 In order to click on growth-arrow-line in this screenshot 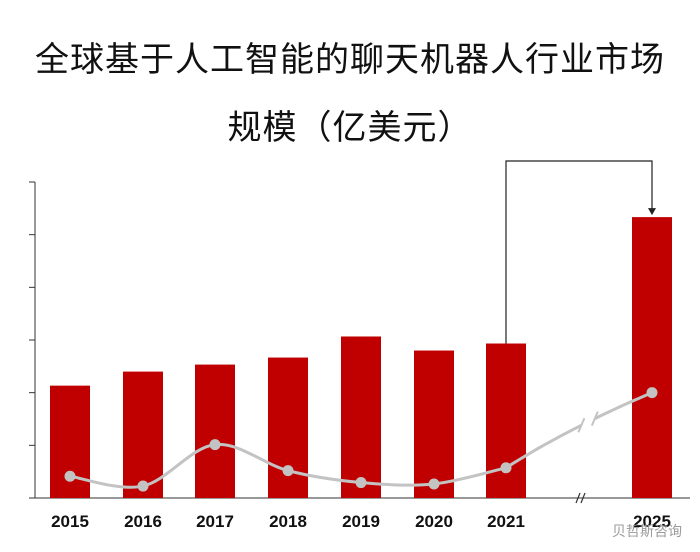, I will do `click(579, 252)`.